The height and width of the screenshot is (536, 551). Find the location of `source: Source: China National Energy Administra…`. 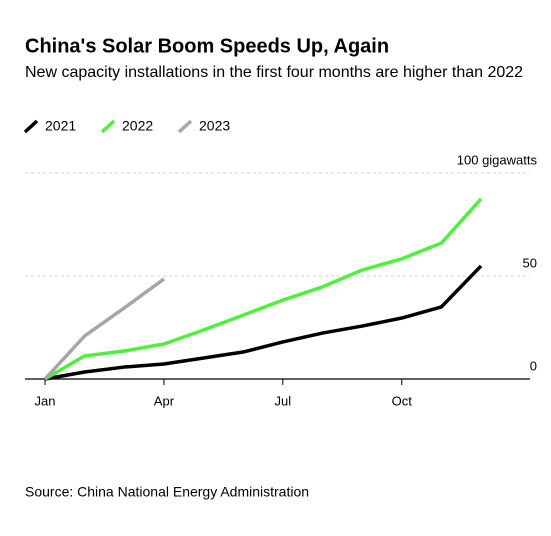

source: Source: China National Energy Administra… is located at coordinates (167, 492).